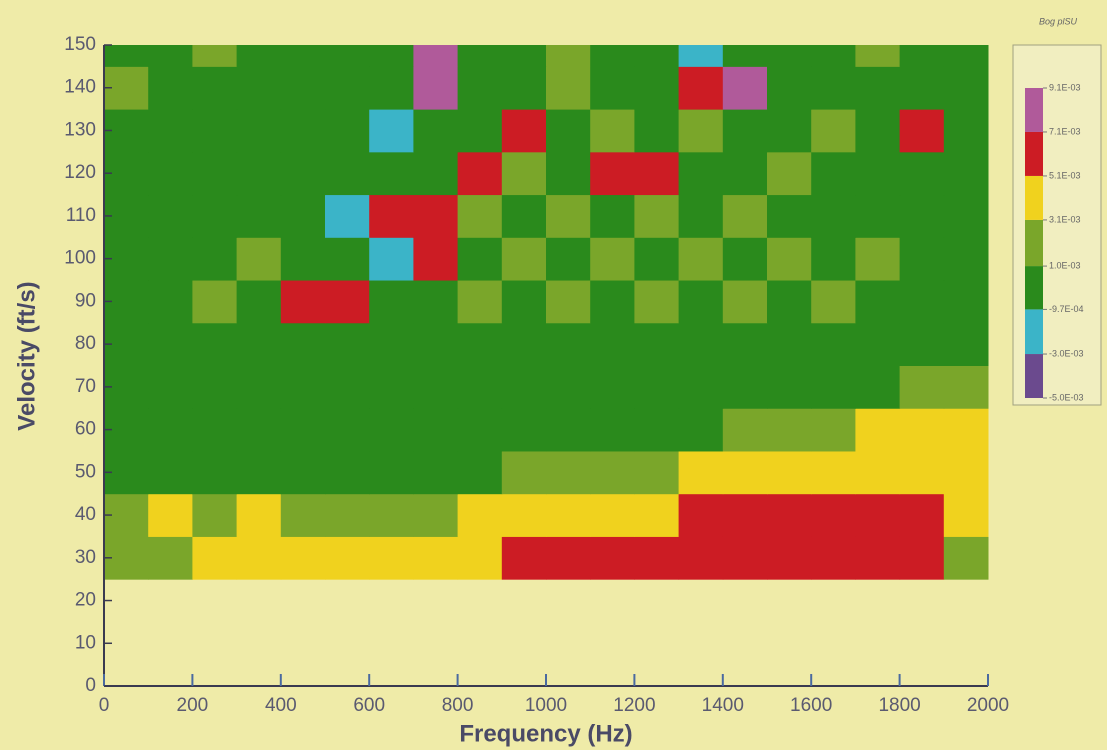  Describe the element at coordinates (80, 44) in the screenshot. I see `y-tick-label: 150` at that location.